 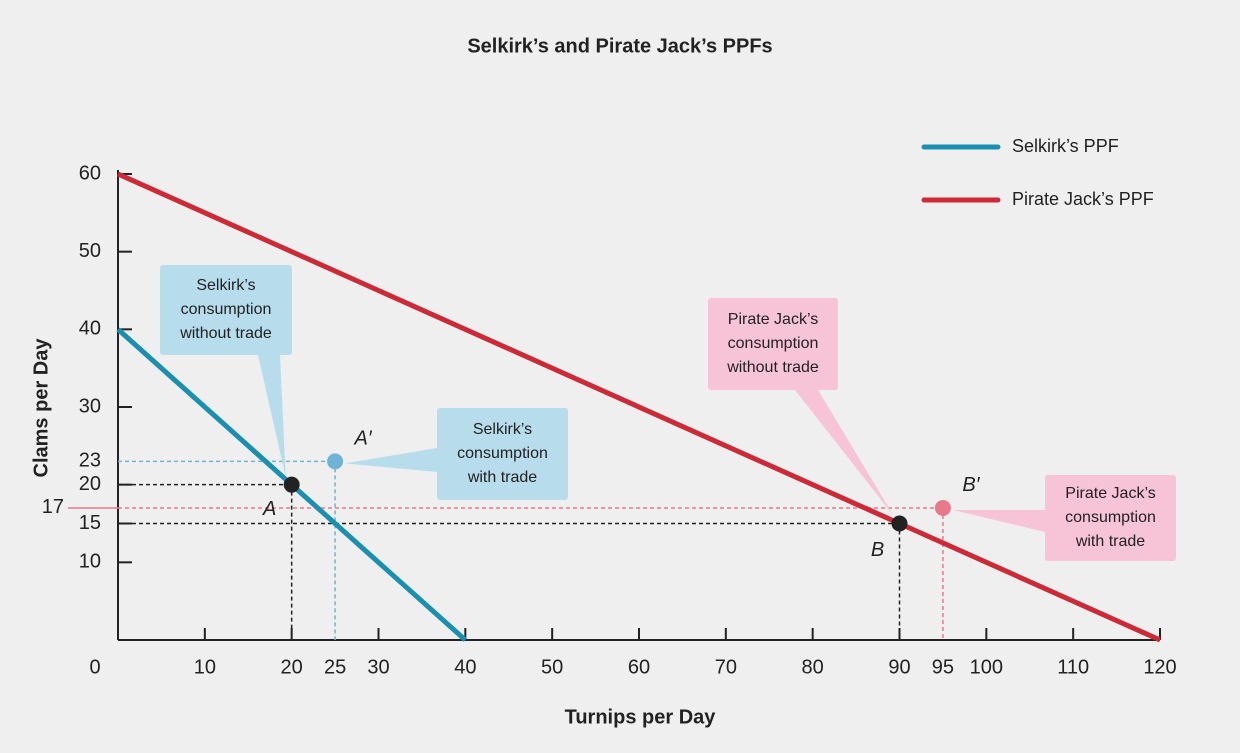 I want to click on point-label: A, so click(x=269, y=509).